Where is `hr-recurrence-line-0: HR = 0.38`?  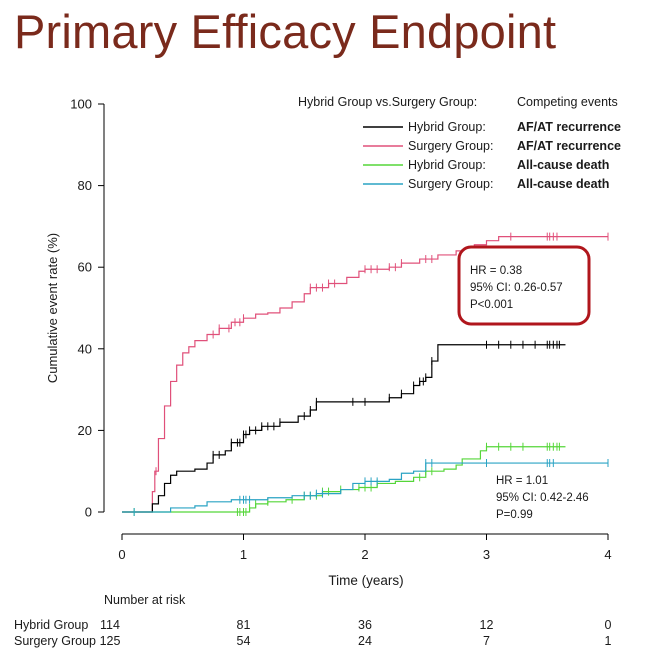 hr-recurrence-line-0: HR = 0.38 is located at coordinates (496, 271).